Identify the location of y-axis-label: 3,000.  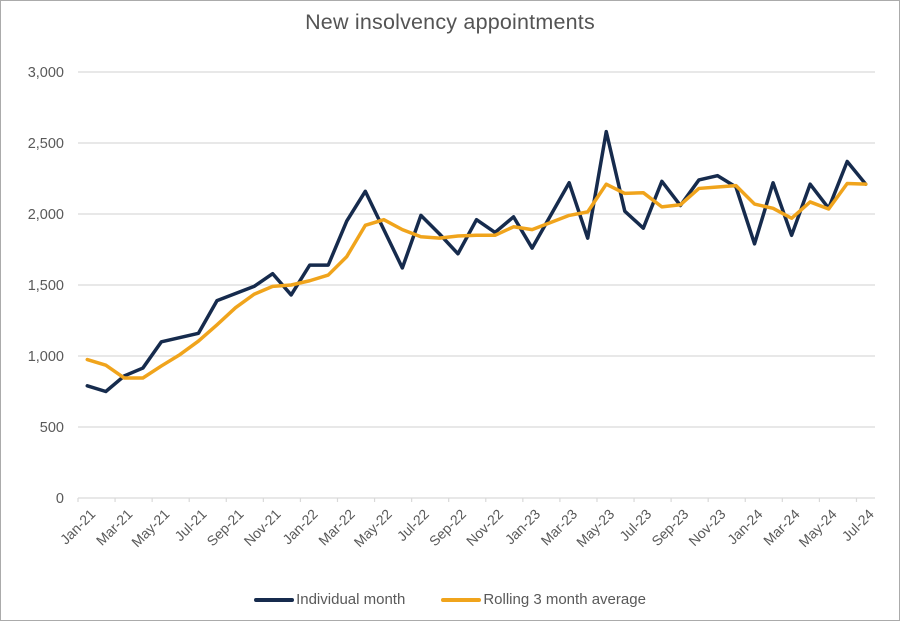
(46, 73).